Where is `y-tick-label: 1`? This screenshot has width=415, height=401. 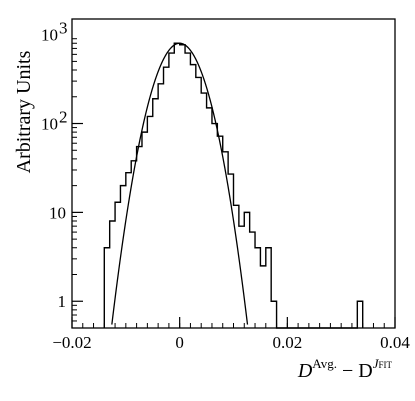
y-tick-label: 1 is located at coordinates (62, 301).